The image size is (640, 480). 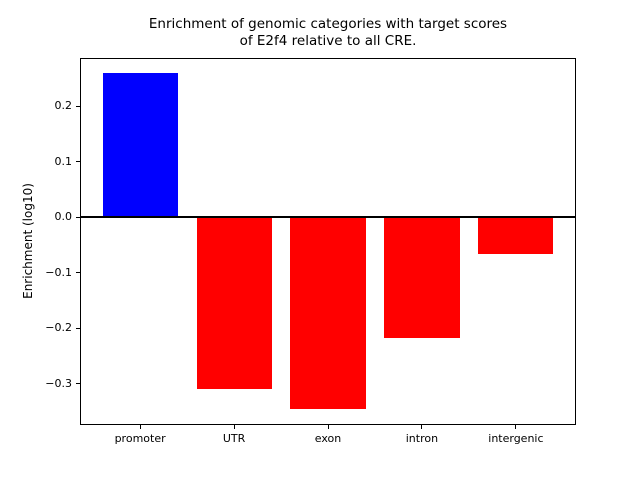 What do you see at coordinates (63, 106) in the screenshot?
I see `y-axis-tick-label: 0.2` at bounding box center [63, 106].